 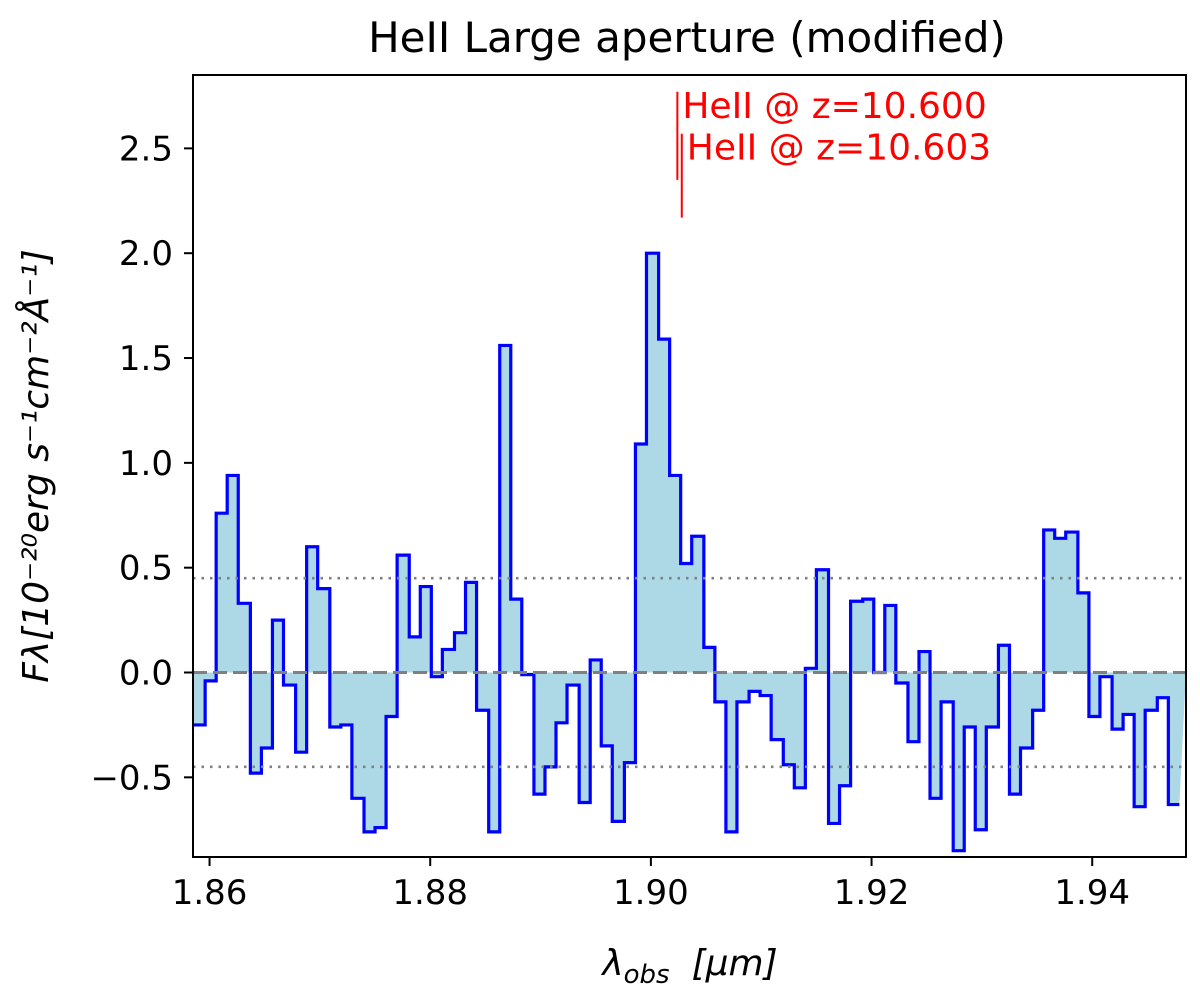 I want to click on y-axis-label: Fλ[10⁻²⁰erg s⁻¹cm⁻²Å⁻¹], so click(x=35, y=466).